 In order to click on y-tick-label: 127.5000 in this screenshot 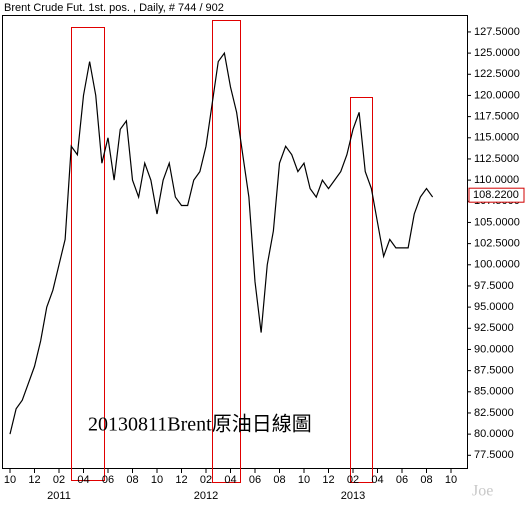, I will do `click(497, 32)`.